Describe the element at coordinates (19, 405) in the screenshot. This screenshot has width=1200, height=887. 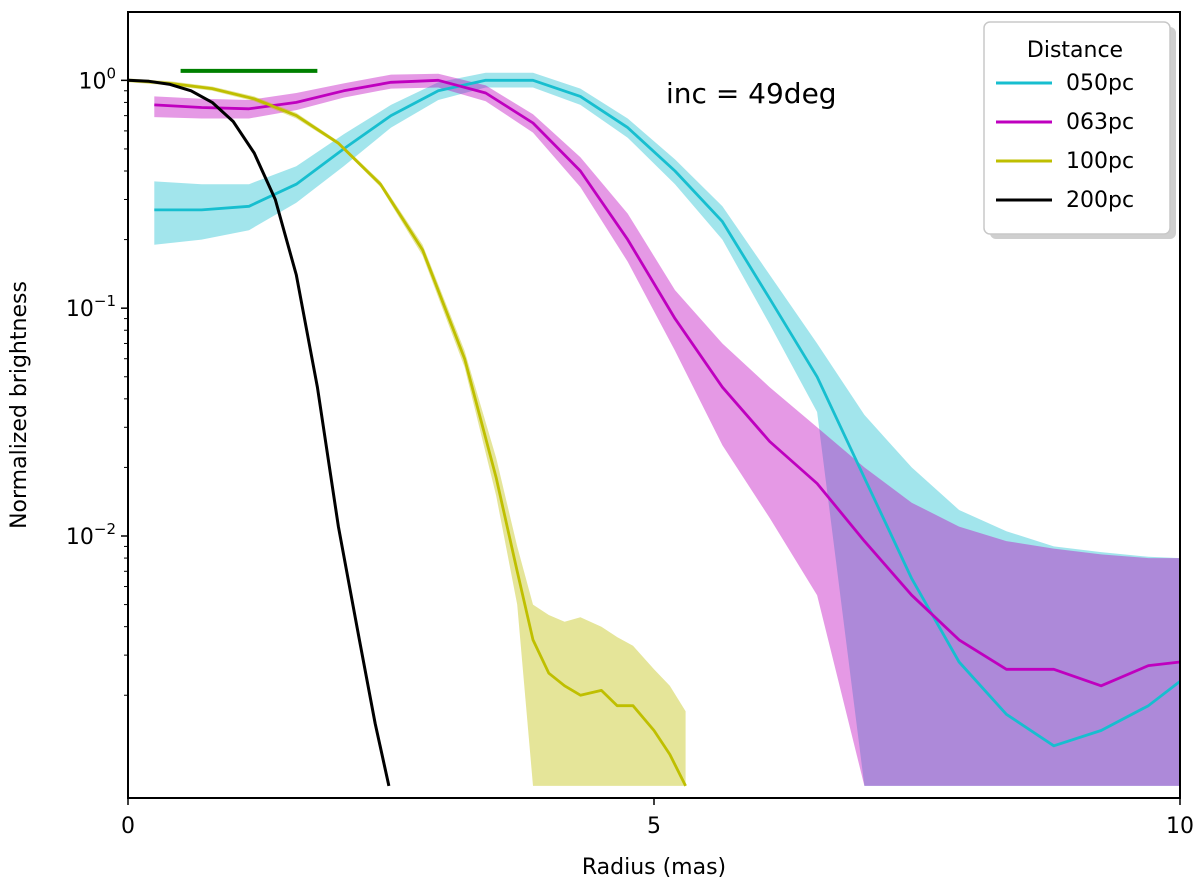
I see `y-axis-label: Normalized brightness` at that location.